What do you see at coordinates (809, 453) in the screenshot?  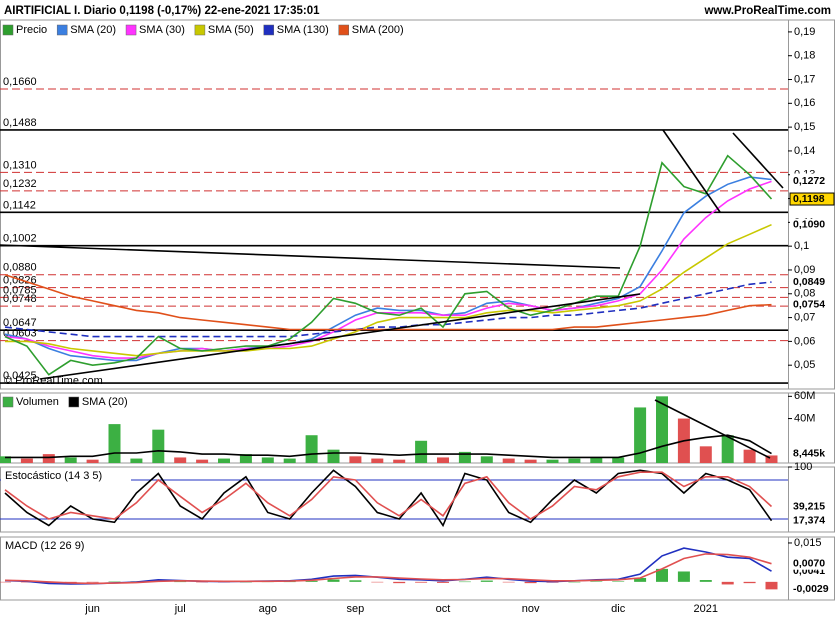 I see `end-label: 8,445k` at bounding box center [809, 453].